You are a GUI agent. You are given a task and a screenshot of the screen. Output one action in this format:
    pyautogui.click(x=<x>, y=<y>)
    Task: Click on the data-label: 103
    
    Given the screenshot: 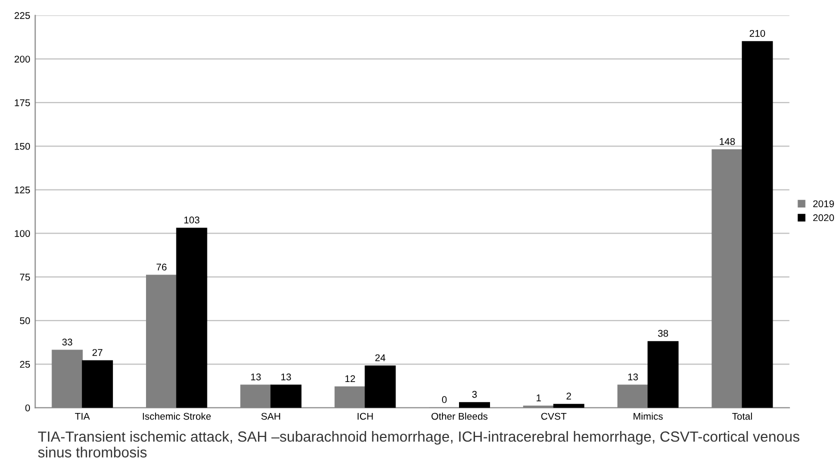 What is the action you would take?
    pyautogui.click(x=192, y=220)
    